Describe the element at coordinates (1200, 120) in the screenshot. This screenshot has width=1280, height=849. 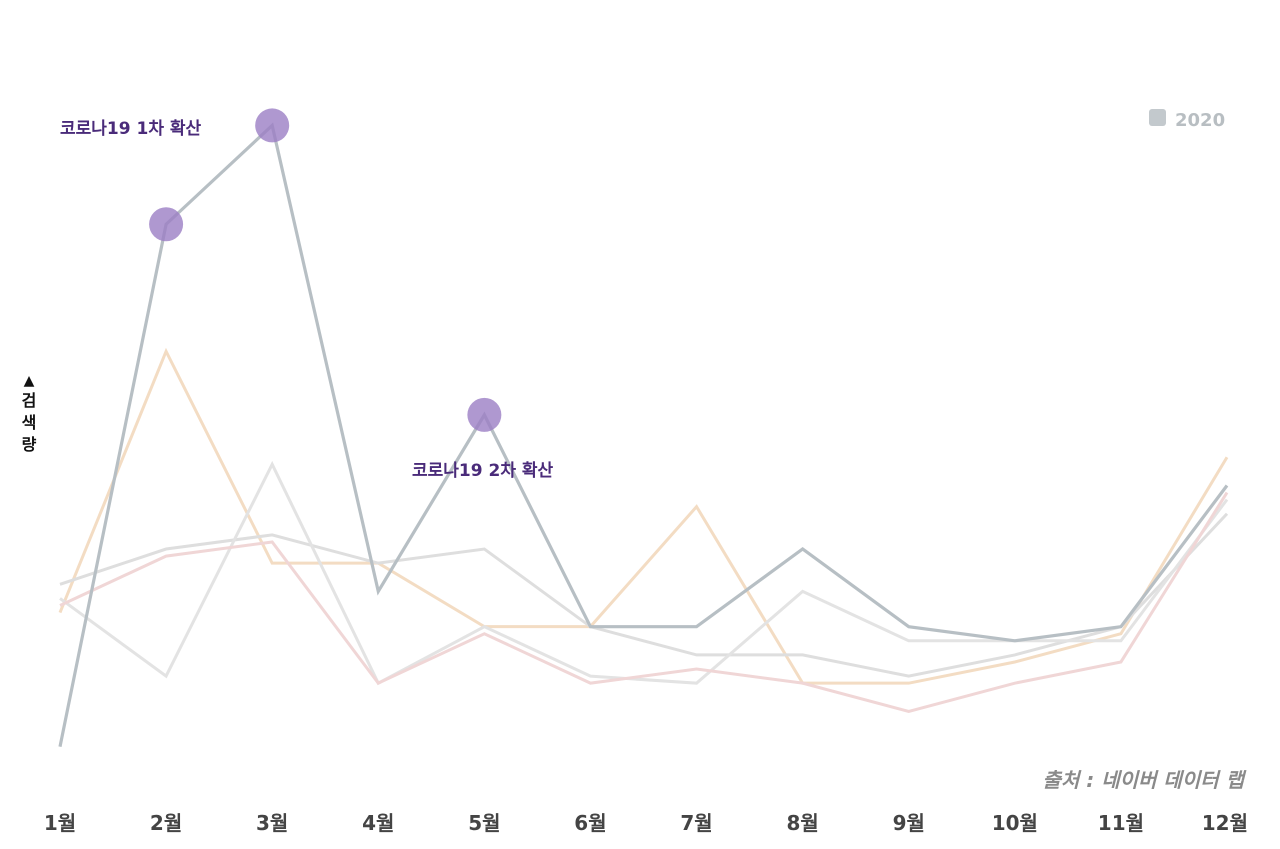
I see `legend-label-2020: 2020` at that location.